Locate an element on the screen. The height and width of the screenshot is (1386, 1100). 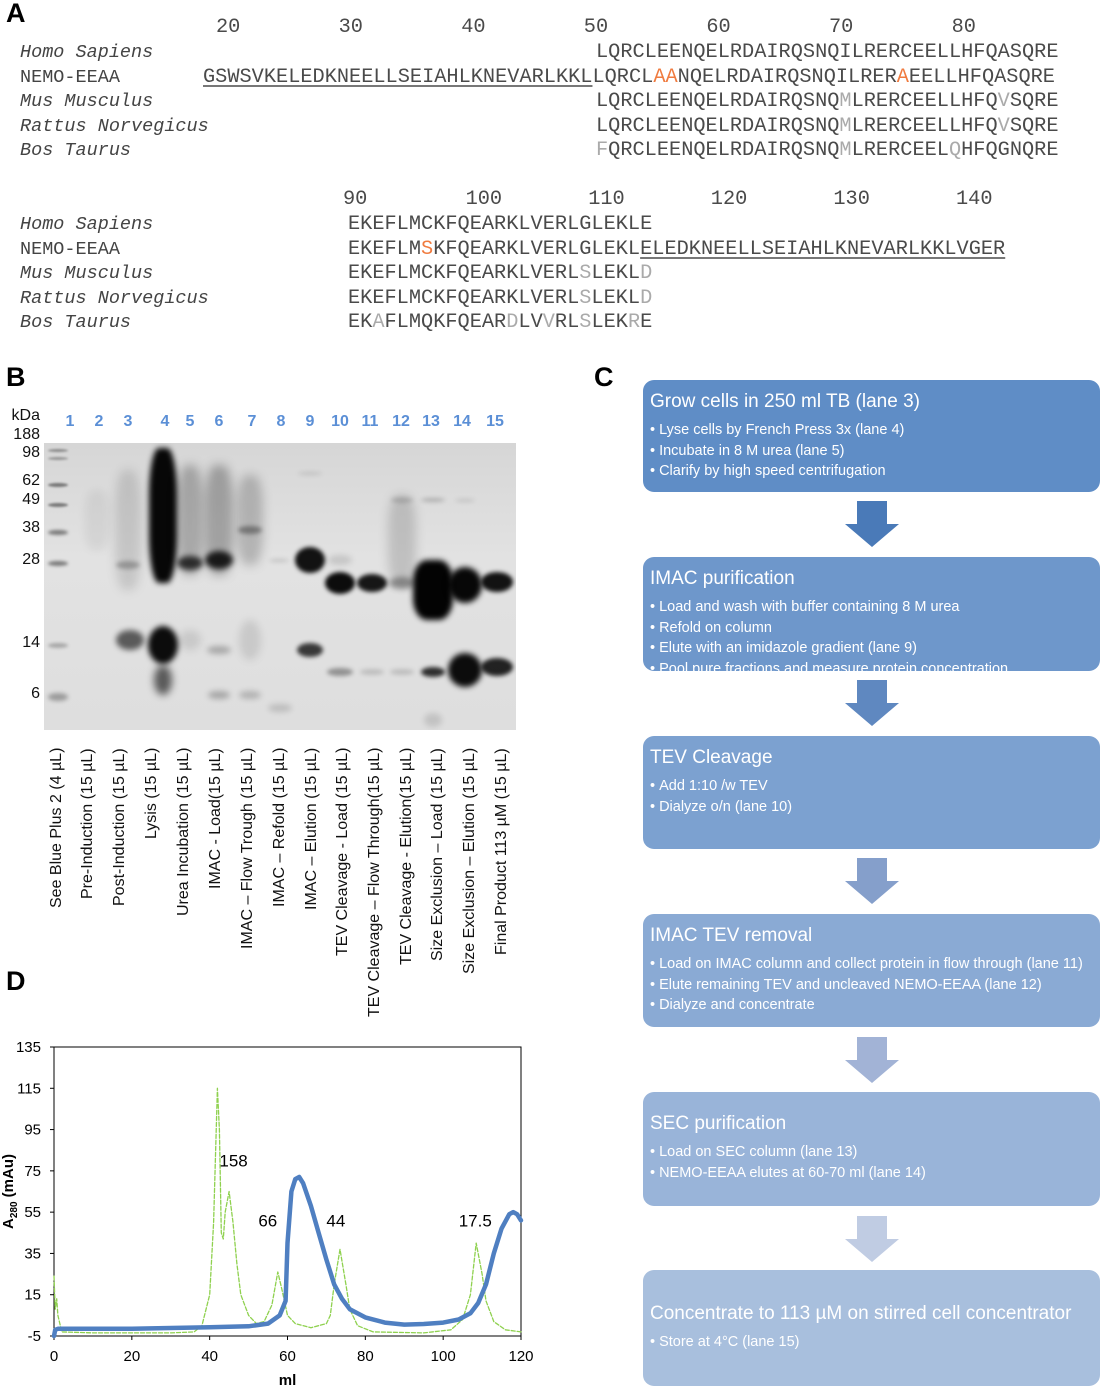
y-axis-label: A280 (mAu) is located at coordinates (10, 1191).